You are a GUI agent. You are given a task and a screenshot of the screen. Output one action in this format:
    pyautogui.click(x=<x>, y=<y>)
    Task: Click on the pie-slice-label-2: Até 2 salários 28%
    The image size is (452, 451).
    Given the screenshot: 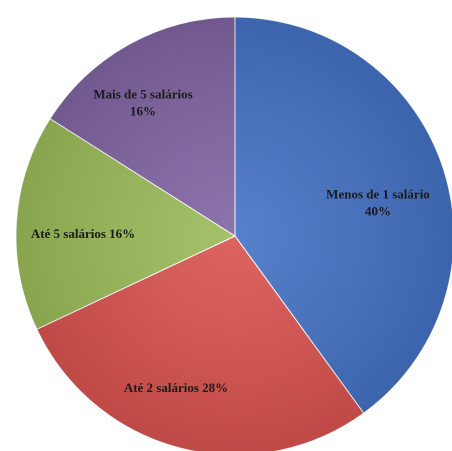 What is the action you would take?
    pyautogui.click(x=176, y=387)
    